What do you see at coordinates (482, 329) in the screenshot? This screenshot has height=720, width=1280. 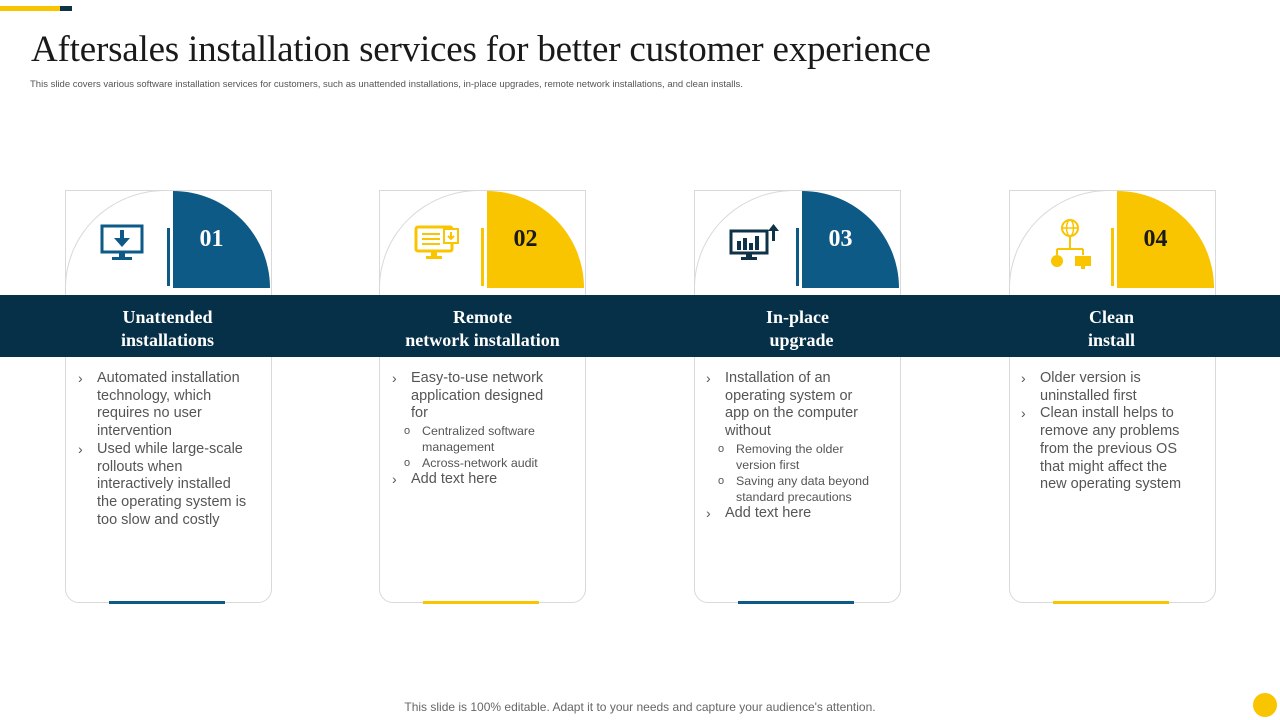 I see `card-title: Remote network installation` at bounding box center [482, 329].